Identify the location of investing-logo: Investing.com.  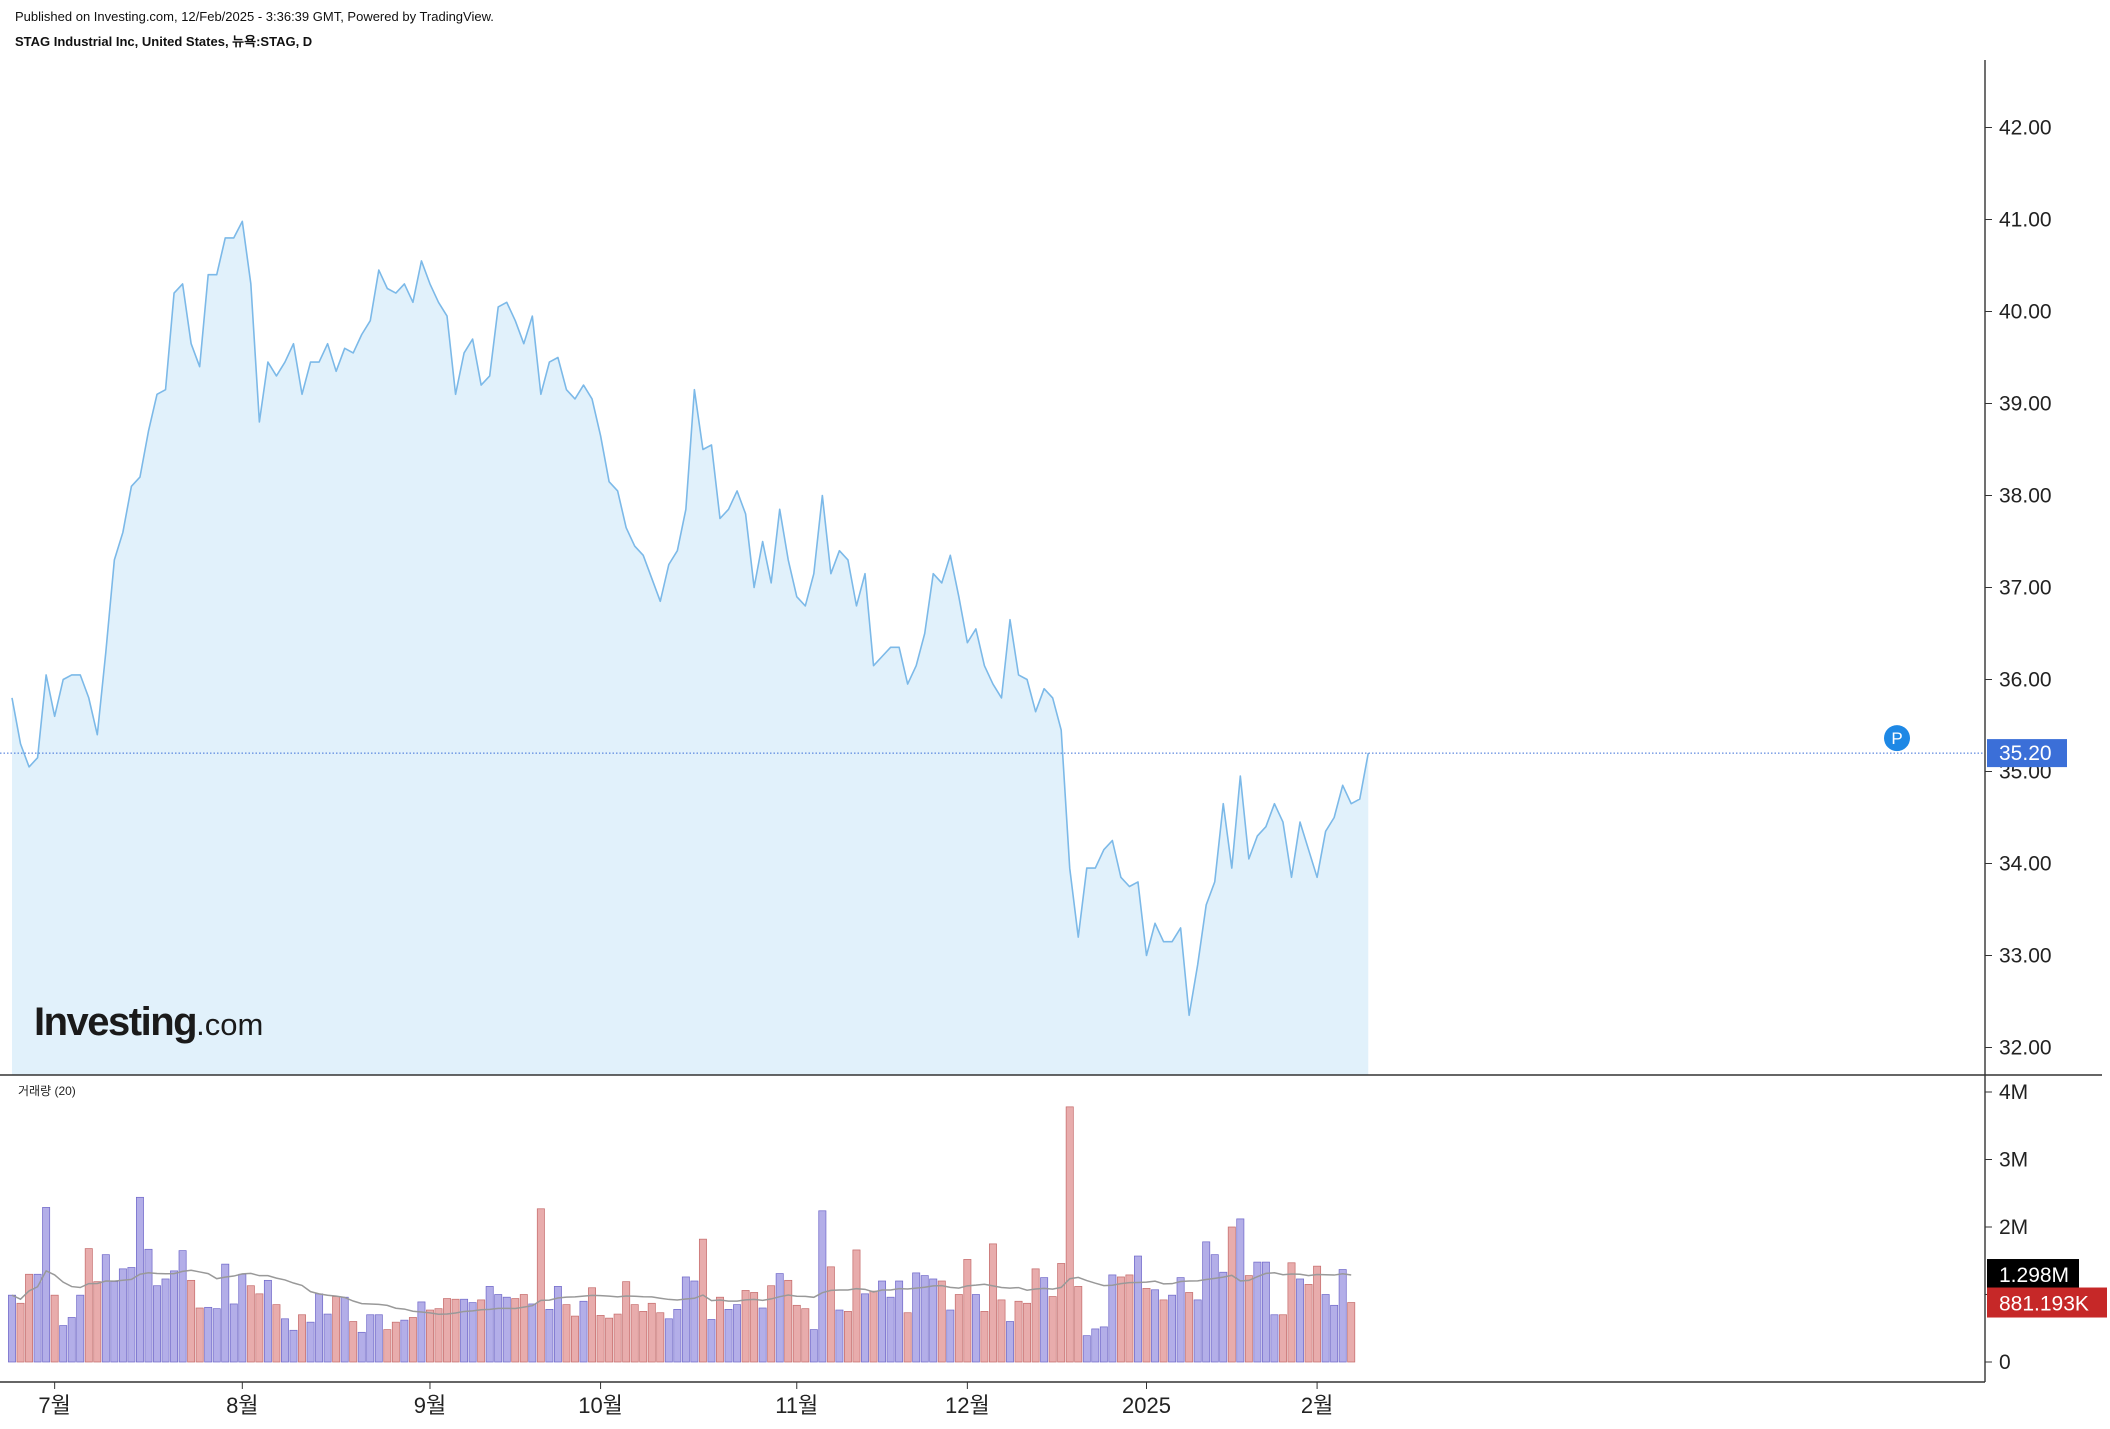
(148, 1022).